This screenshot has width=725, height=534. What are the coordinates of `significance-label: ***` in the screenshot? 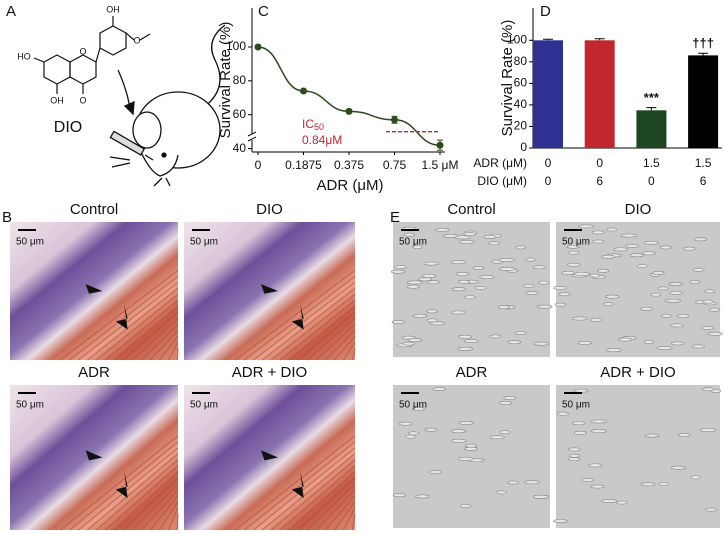 It's located at (652, 97).